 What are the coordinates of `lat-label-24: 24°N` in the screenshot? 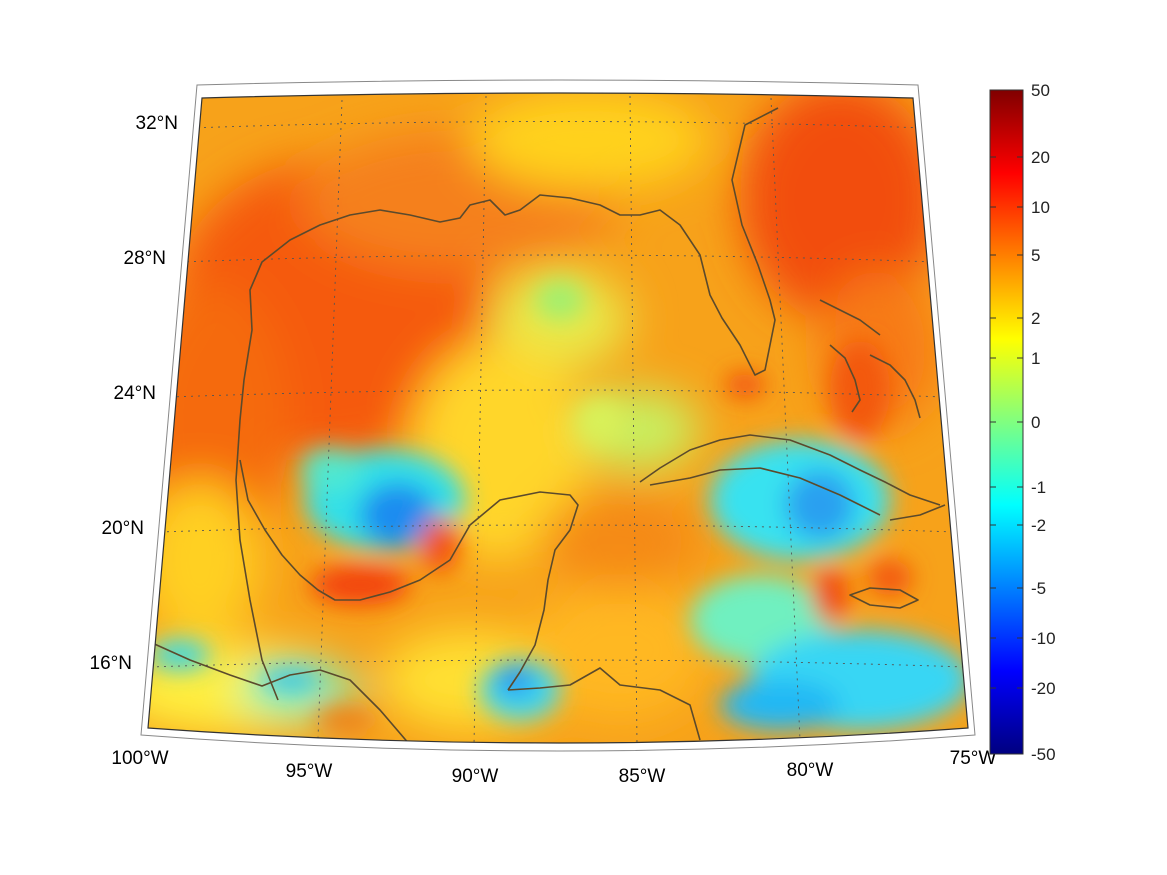 It's located at (135, 393).